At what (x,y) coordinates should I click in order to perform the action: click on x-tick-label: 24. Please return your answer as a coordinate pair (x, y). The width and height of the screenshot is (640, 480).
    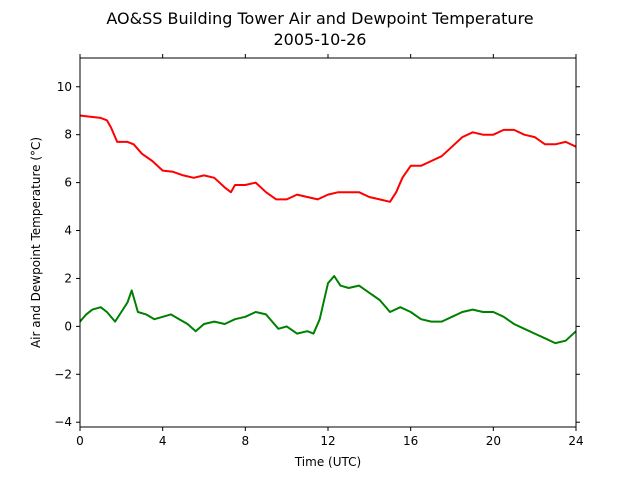
    Looking at the image, I should click on (575, 441).